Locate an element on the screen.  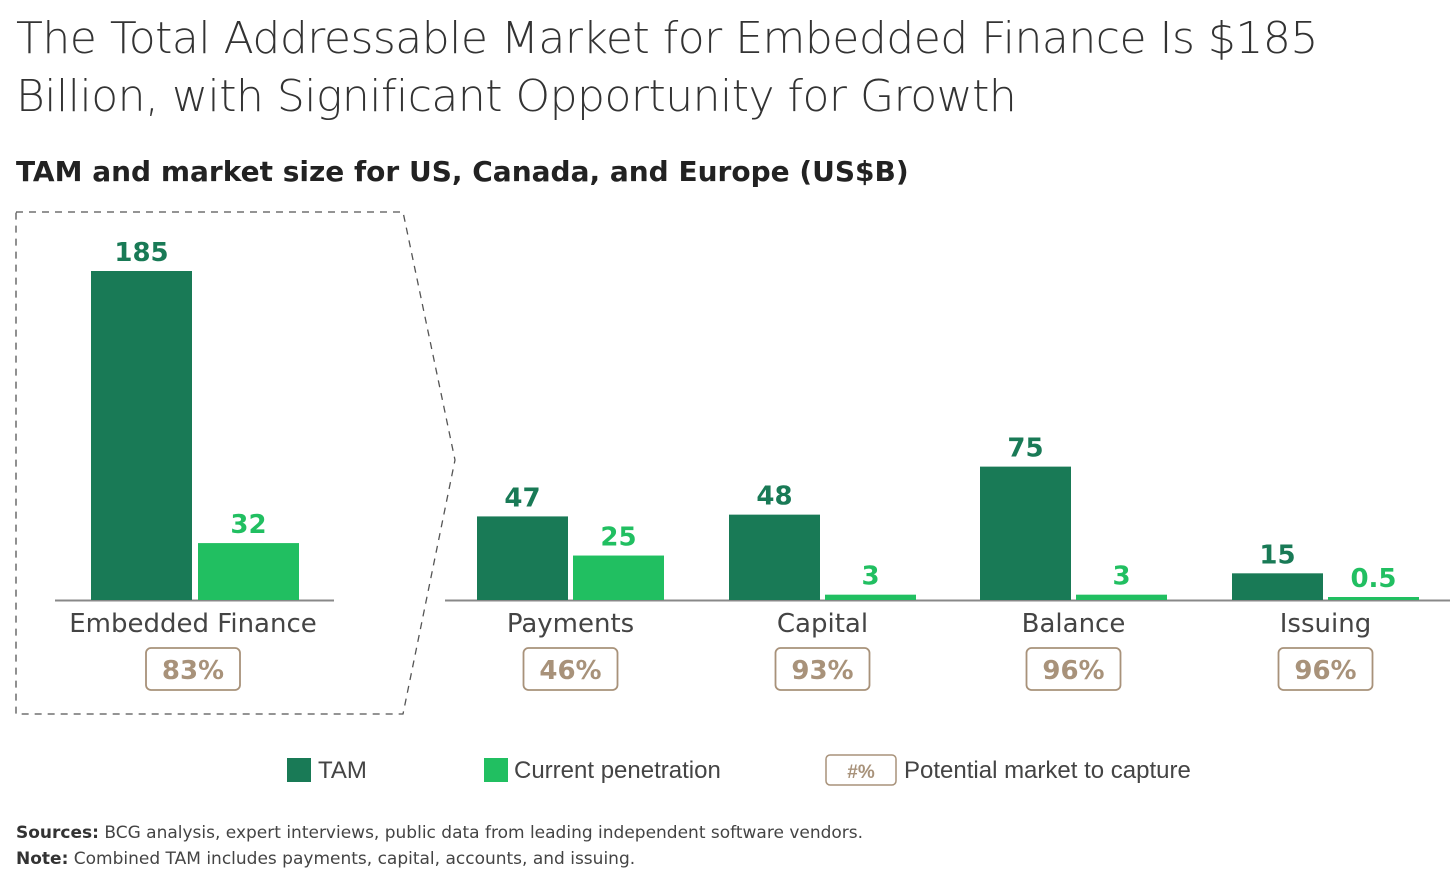
data-label: 0.5 is located at coordinates (1373, 579).